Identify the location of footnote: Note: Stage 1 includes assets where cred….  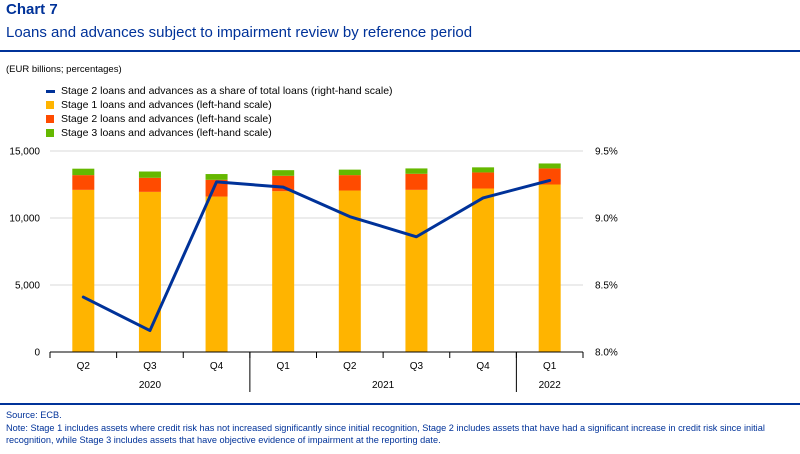
(385, 434).